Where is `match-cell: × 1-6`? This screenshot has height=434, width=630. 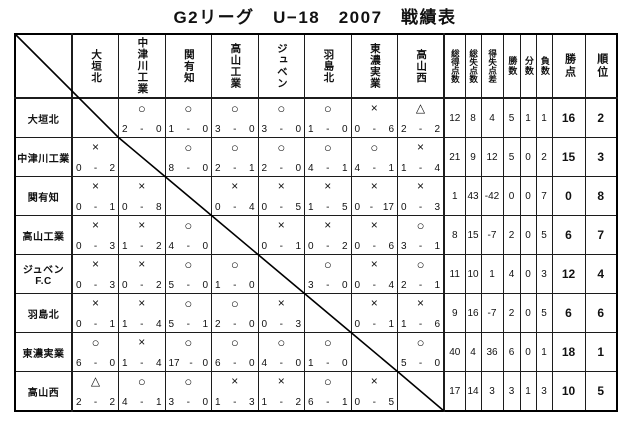 match-cell: × 1-6 is located at coordinates (421, 313).